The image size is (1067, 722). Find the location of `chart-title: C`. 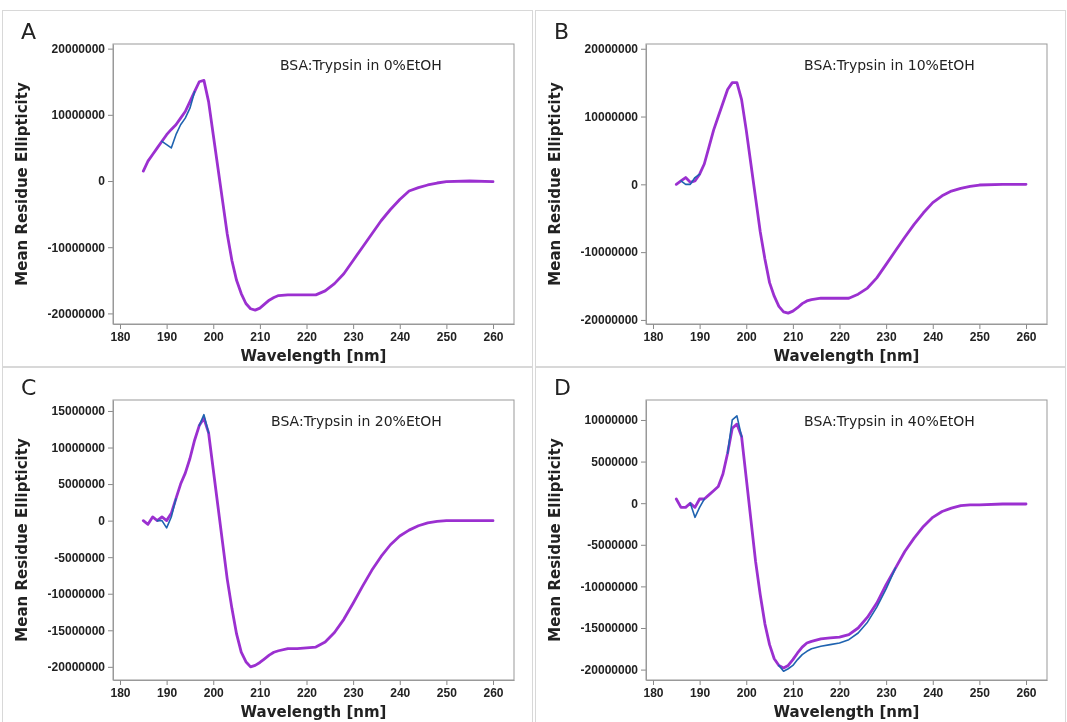

chart-title: C is located at coordinates (29, 387).